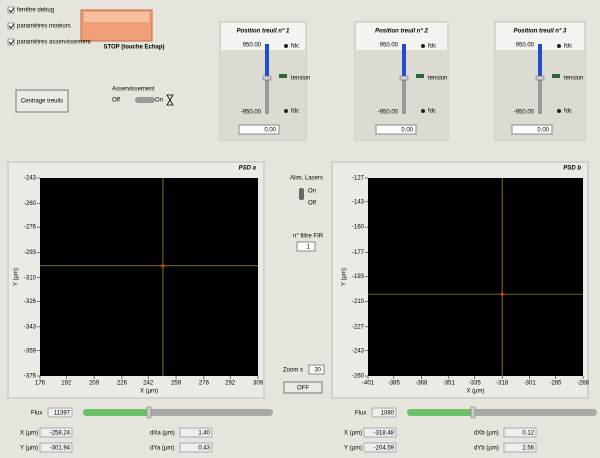 This screenshot has width=600, height=458. Describe the element at coordinates (30, 228) in the screenshot. I see `y-tick-label: -276` at that location.